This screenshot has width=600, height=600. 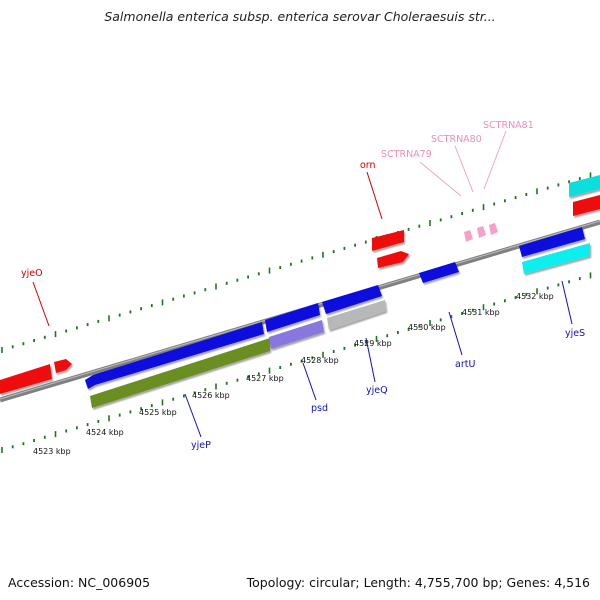 I want to click on yjeP-label: yjeP, so click(x=201, y=445).